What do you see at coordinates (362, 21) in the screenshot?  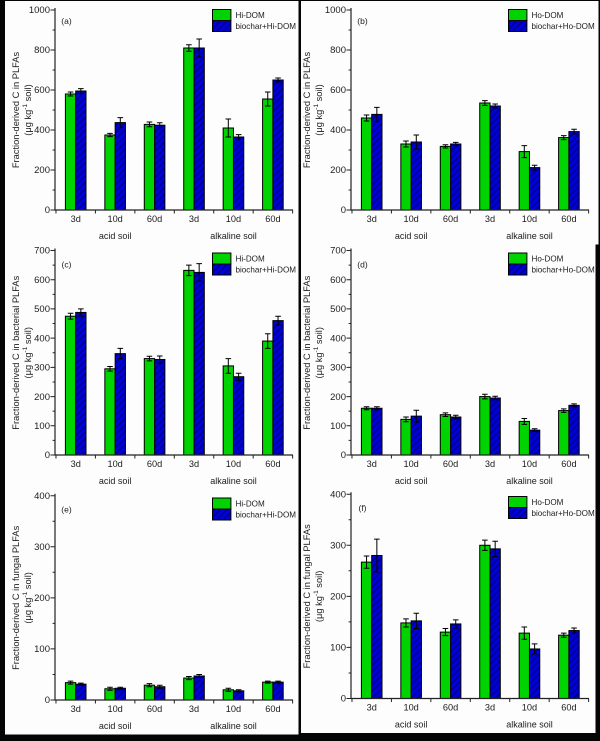 I see `svg-text: (b)` at bounding box center [362, 21].